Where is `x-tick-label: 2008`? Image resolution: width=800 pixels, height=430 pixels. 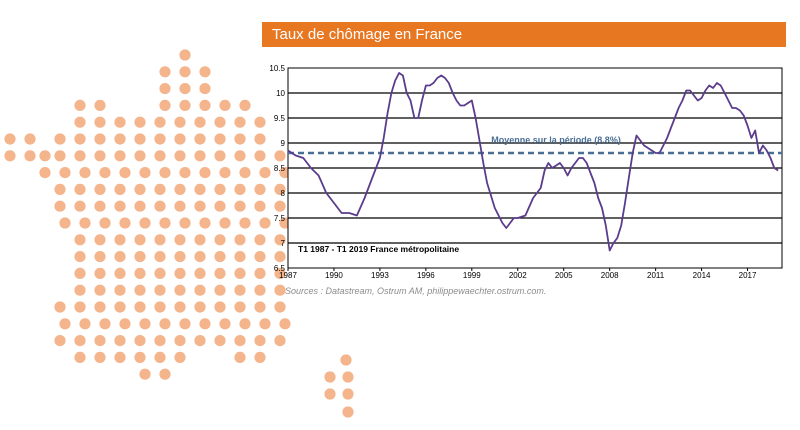 x-tick-label: 2008 is located at coordinates (610, 275).